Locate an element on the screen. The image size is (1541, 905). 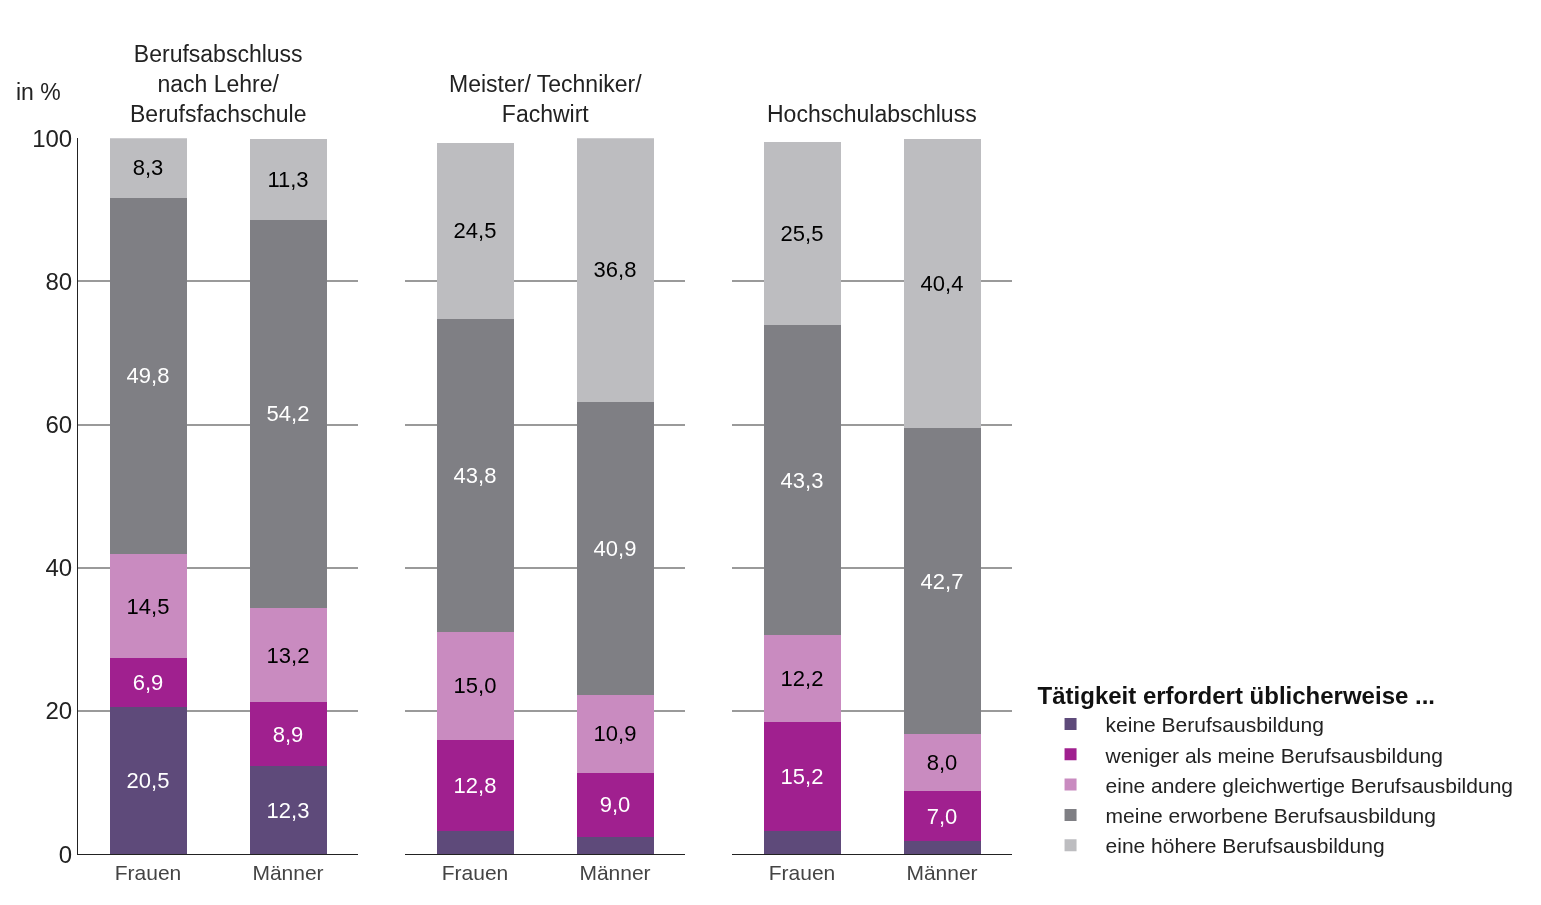
data-label: 9,0 is located at coordinates (615, 805).